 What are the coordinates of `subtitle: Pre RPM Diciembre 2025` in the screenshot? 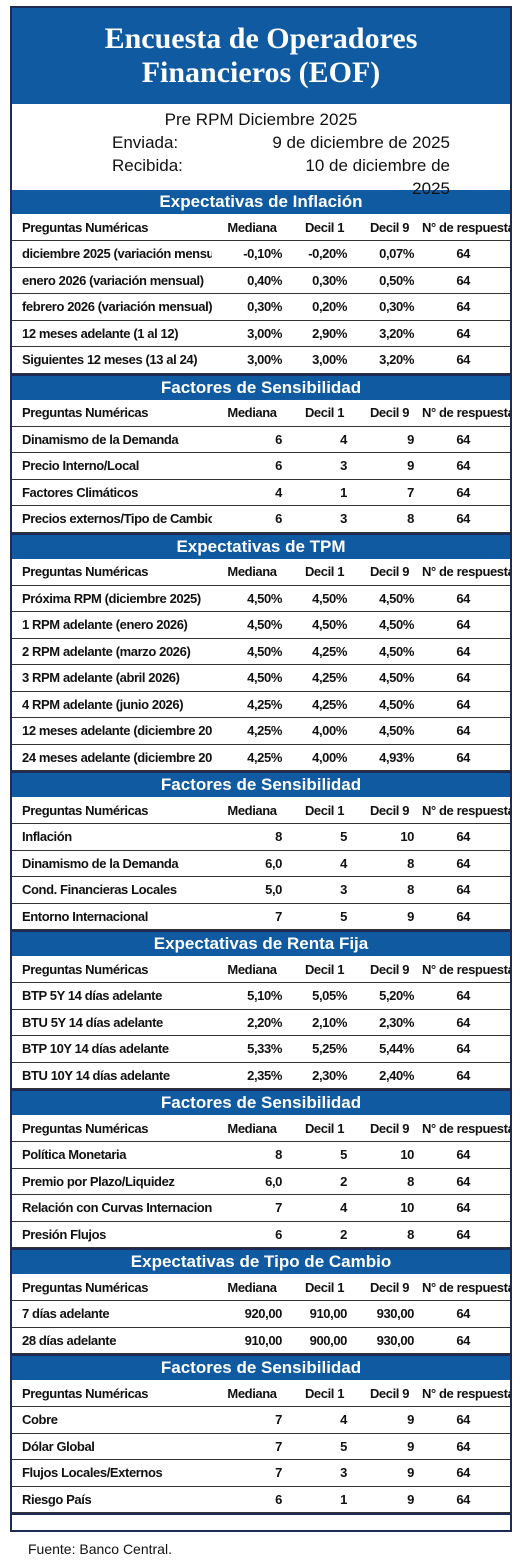 It's located at (261, 119).